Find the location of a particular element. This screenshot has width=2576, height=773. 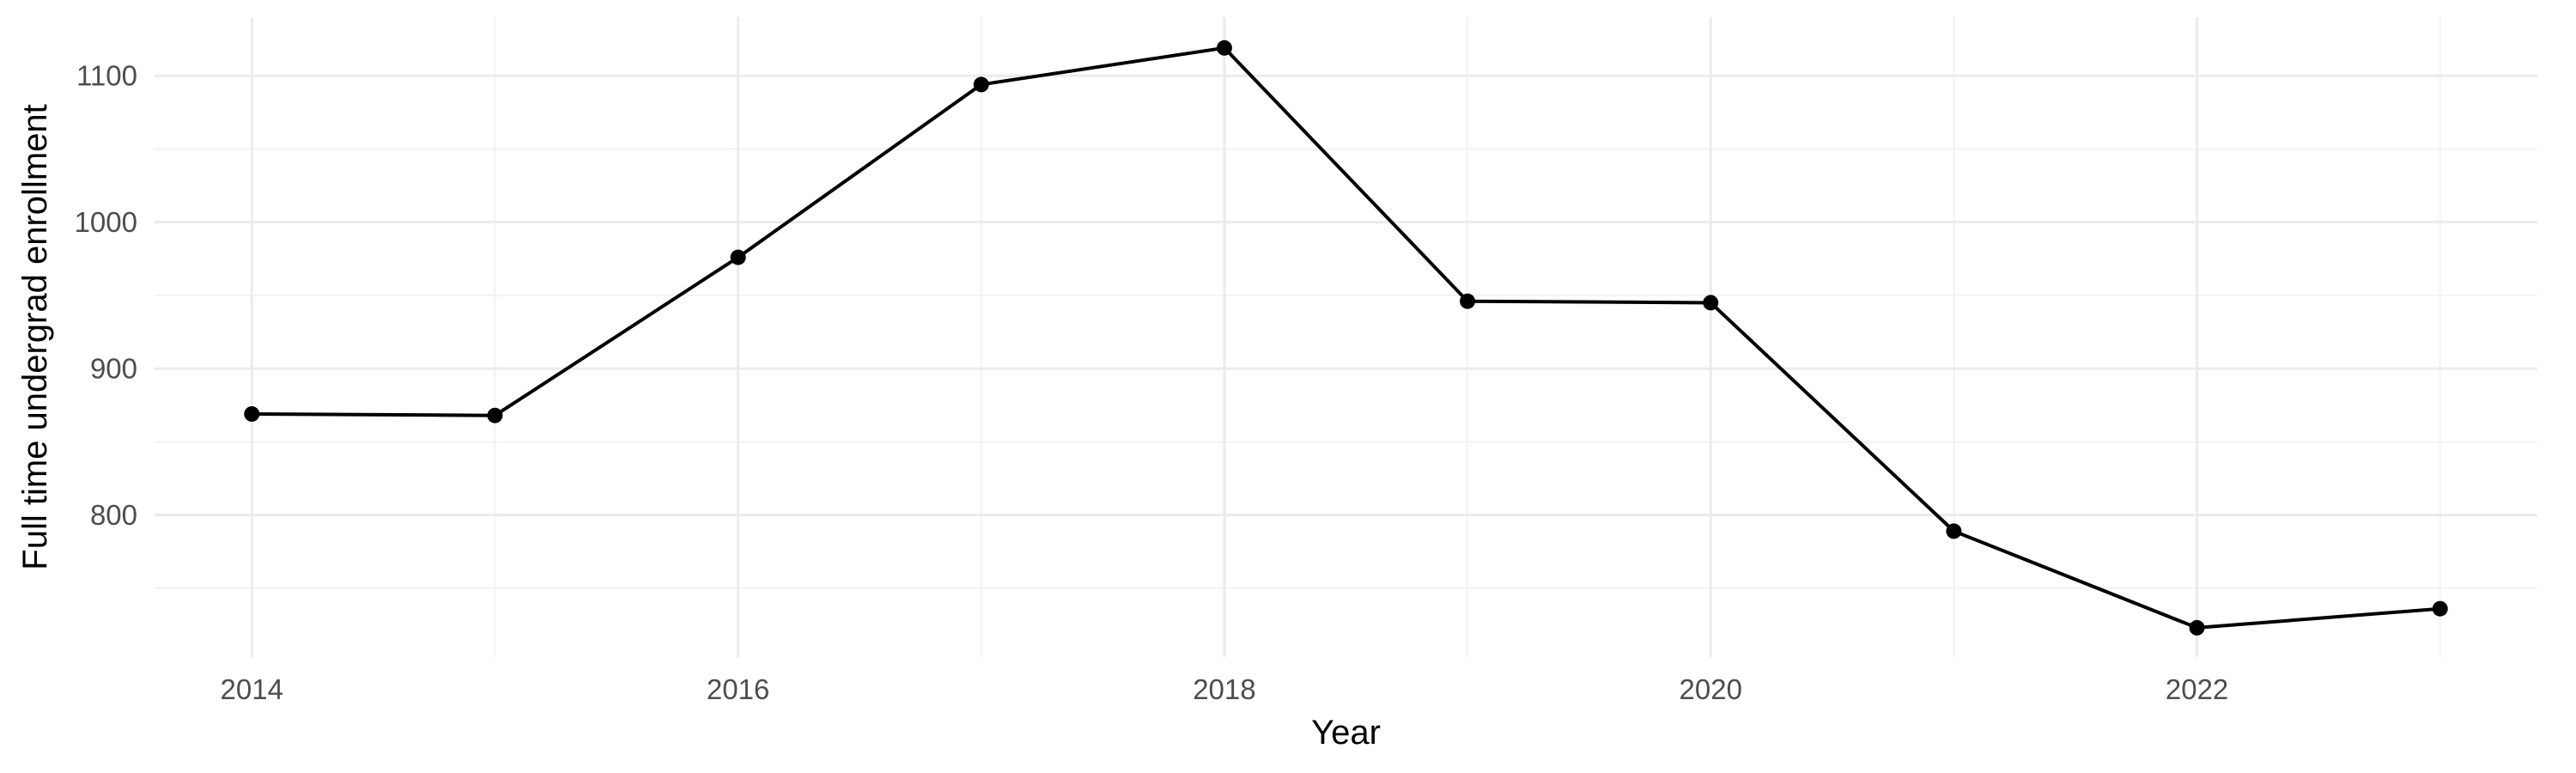

y-axis-title: Full time undergrad enrollment is located at coordinates (35, 336).